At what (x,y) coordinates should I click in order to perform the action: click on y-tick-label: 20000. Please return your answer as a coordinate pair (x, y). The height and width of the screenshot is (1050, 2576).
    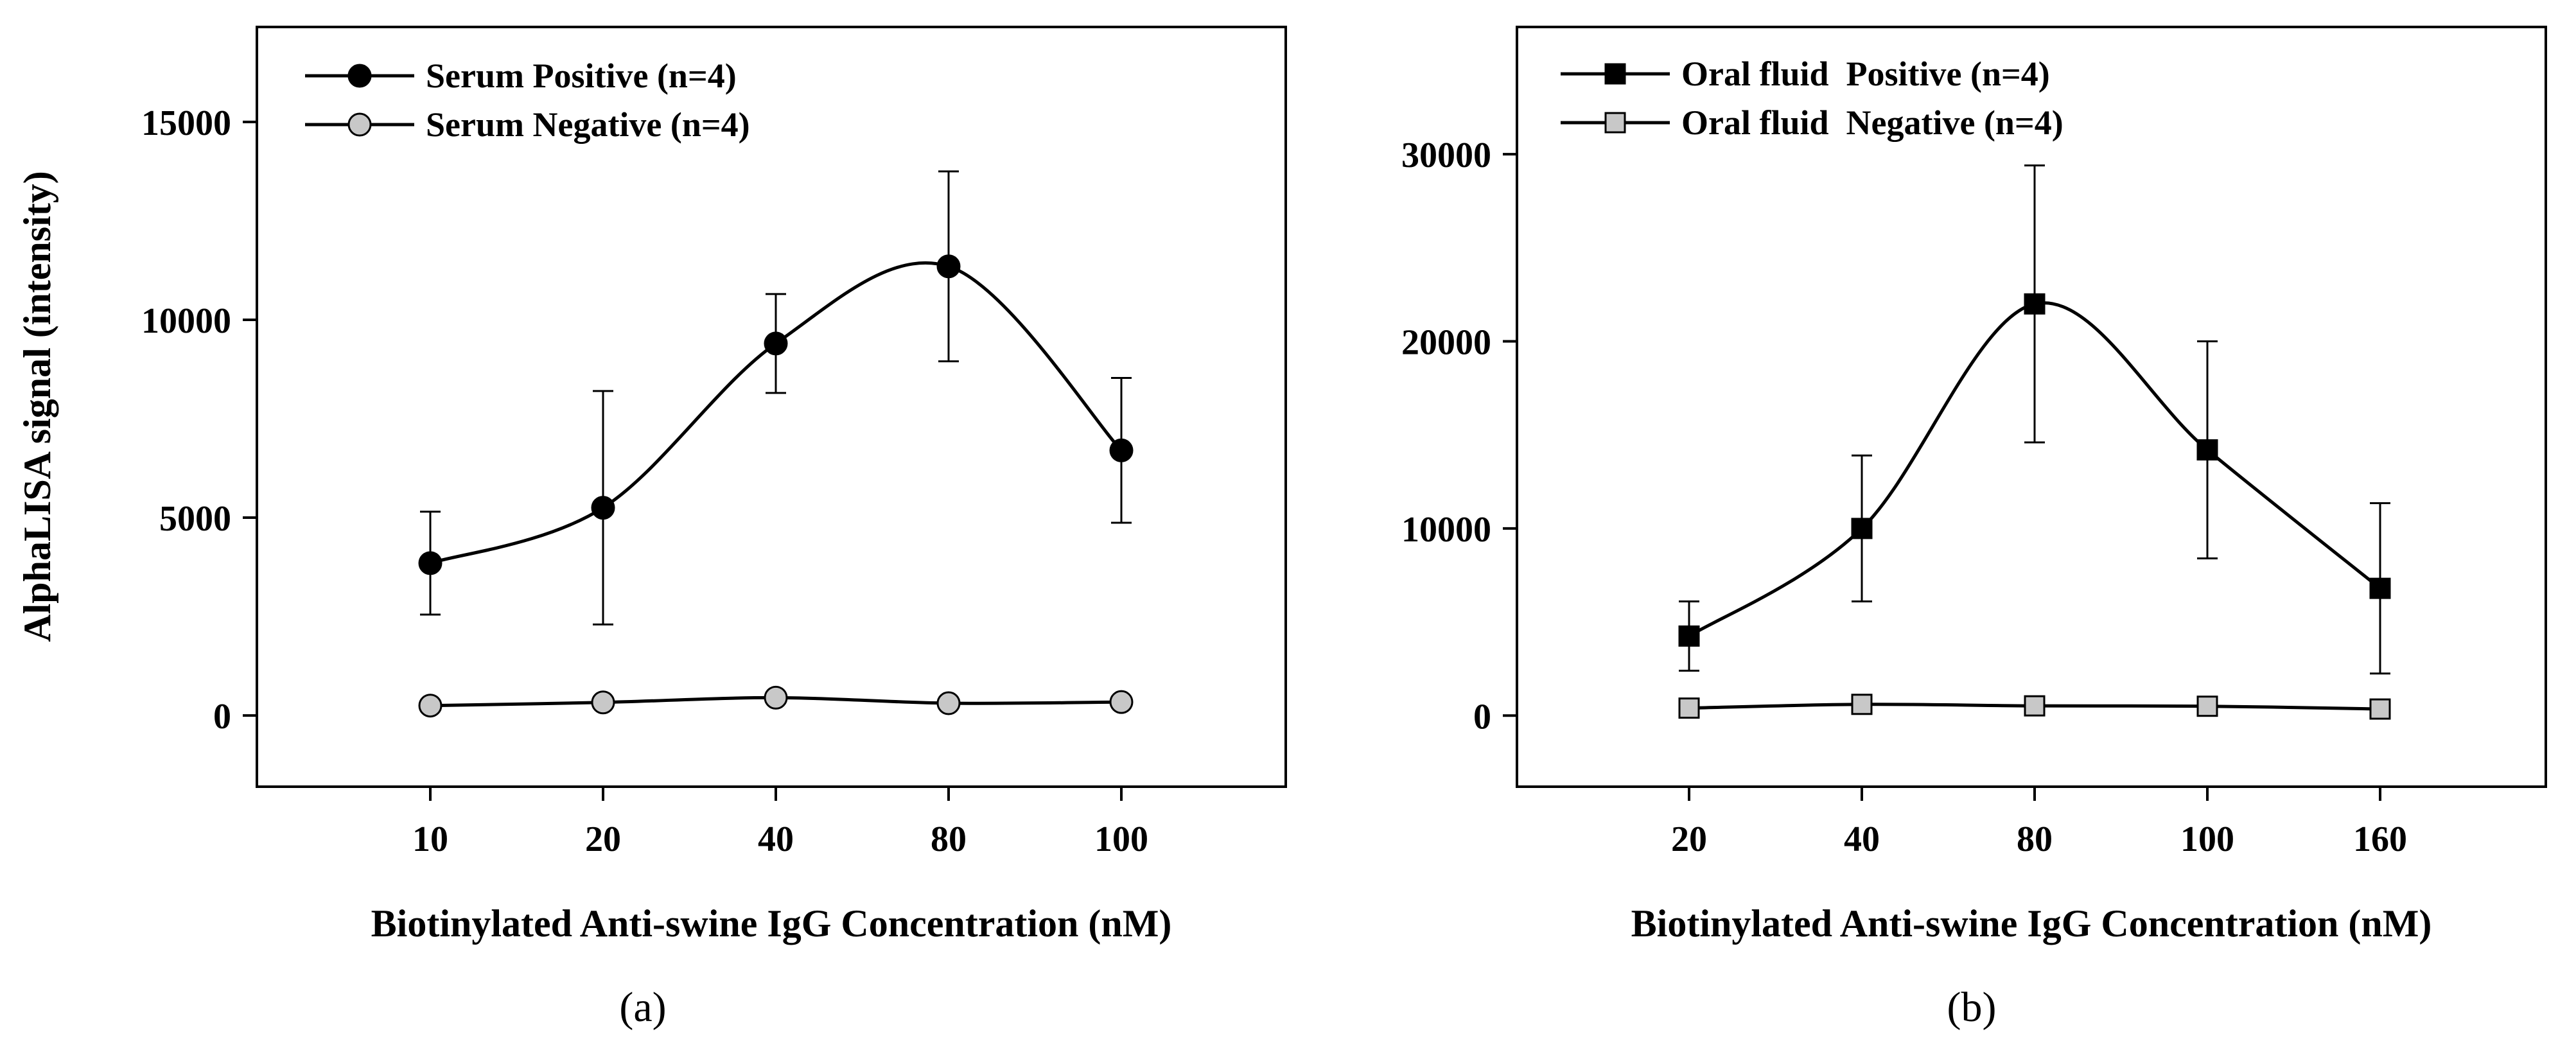
    Looking at the image, I should click on (1446, 343).